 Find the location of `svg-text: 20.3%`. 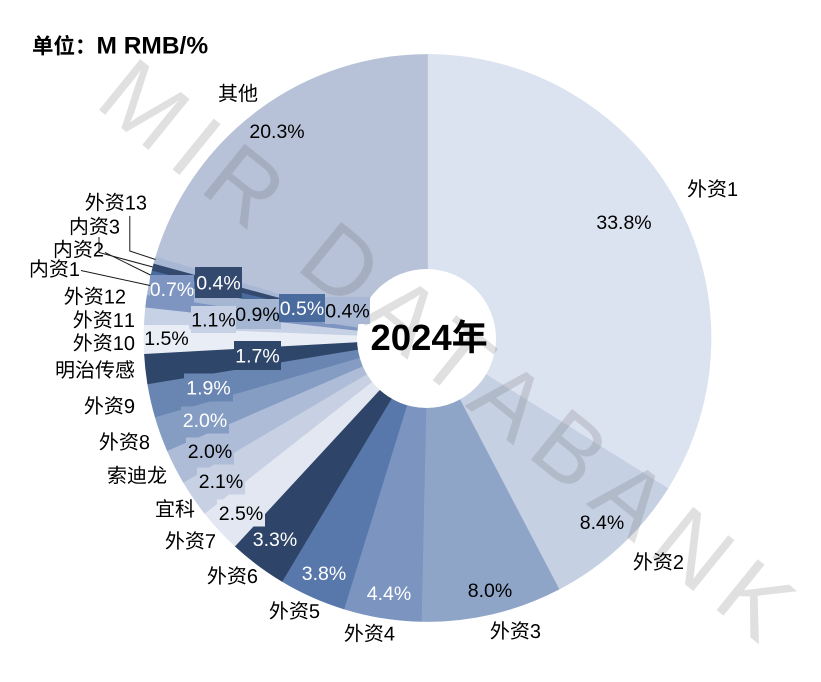

svg-text: 20.3% is located at coordinates (276, 132).